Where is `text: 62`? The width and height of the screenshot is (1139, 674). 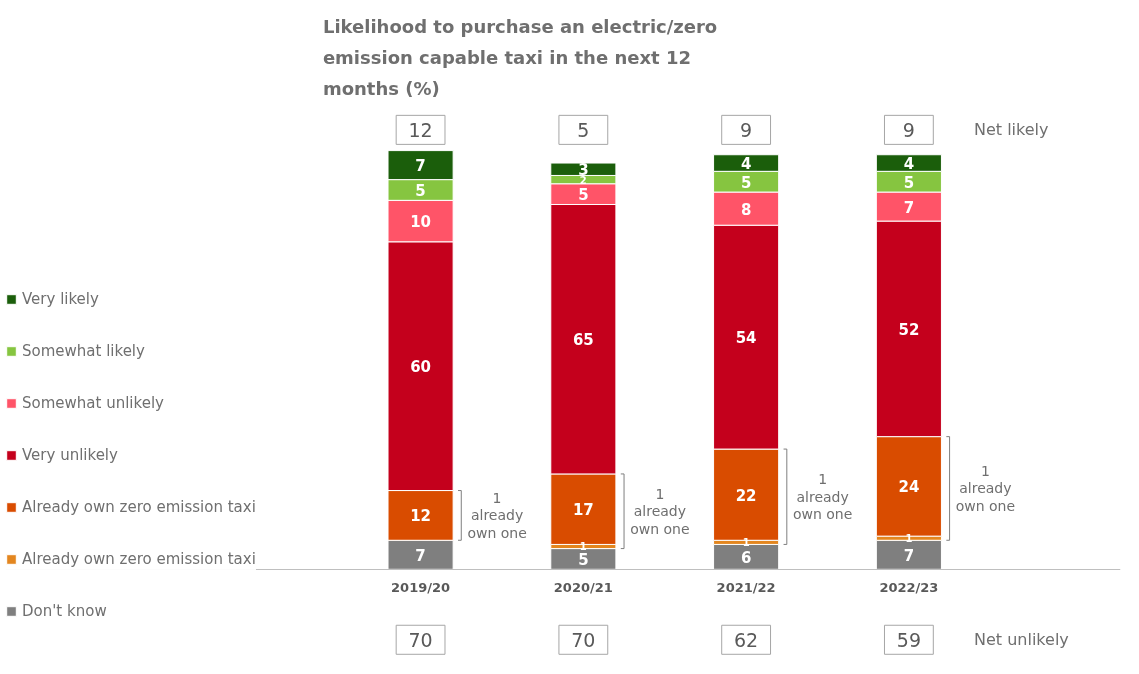
text: 62 is located at coordinates (746, 639).